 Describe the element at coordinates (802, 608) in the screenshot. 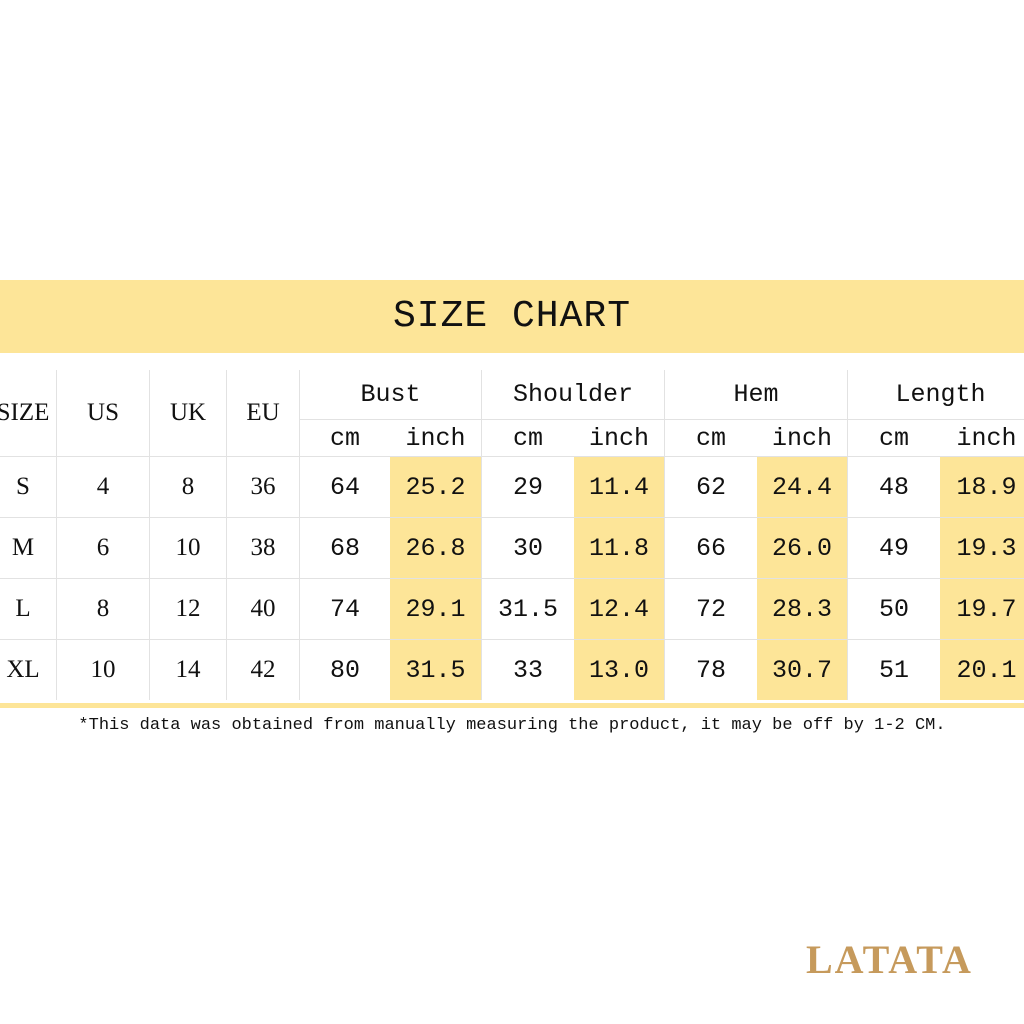

I see `value-cell: 28.3` at that location.